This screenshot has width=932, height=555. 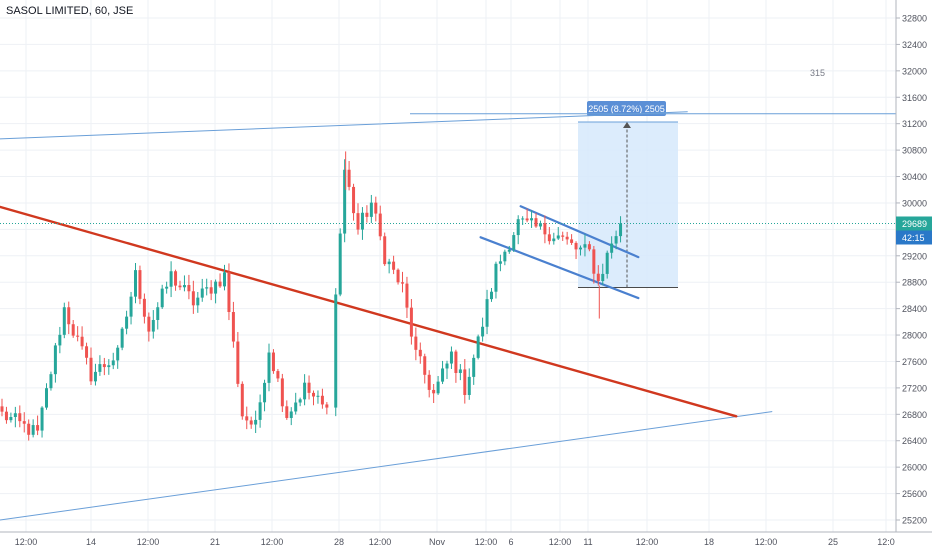 I want to click on x-tick-label: Nov, so click(x=437, y=542).